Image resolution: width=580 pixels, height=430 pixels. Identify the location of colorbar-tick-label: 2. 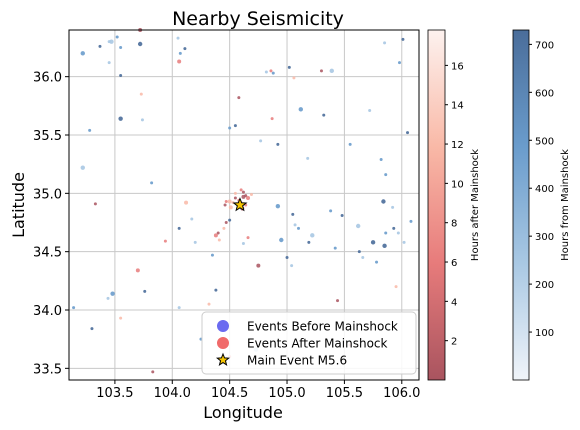
(454, 342).